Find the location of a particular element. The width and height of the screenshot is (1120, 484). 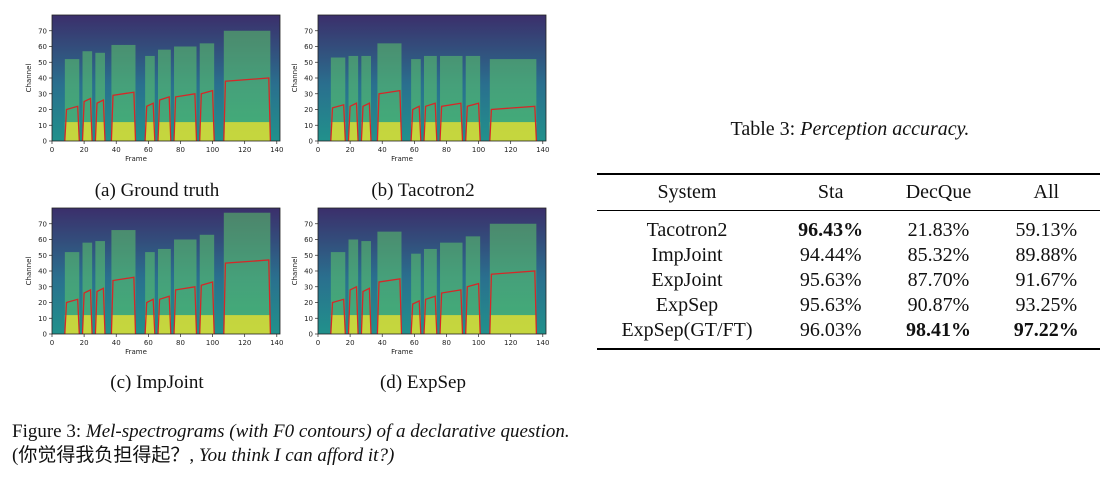

table-caption-title: Perception accuracy. is located at coordinates (885, 129).